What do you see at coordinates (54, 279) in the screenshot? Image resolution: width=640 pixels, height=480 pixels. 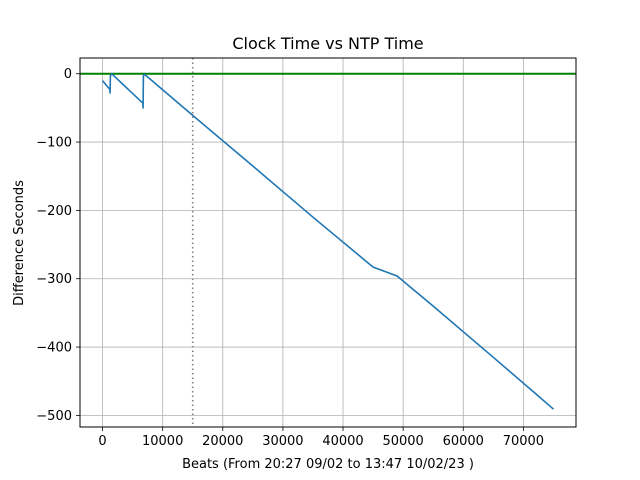 I see `y-tick-label: −300` at bounding box center [54, 279].